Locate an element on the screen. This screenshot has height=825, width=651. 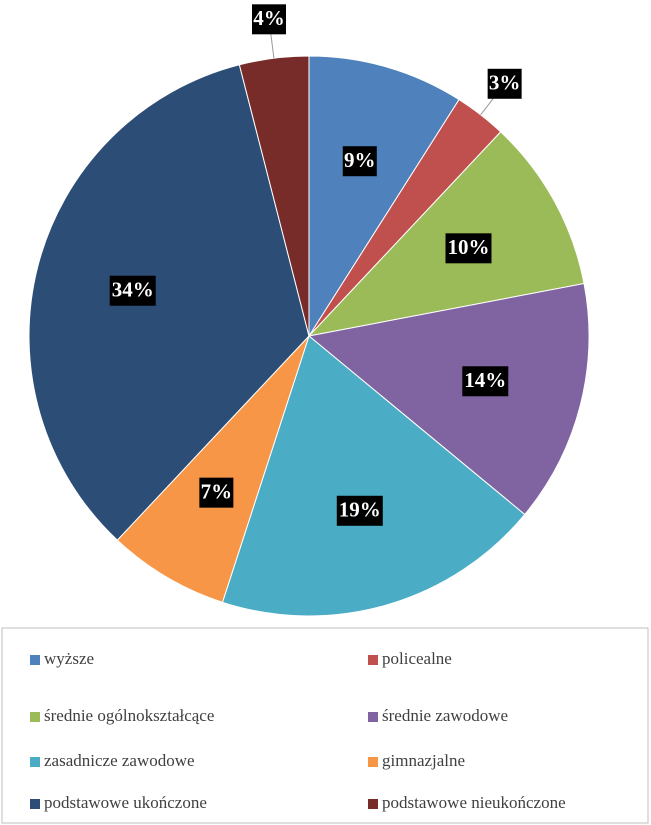
legend-label: podstawowe ukończone is located at coordinates (125, 802).